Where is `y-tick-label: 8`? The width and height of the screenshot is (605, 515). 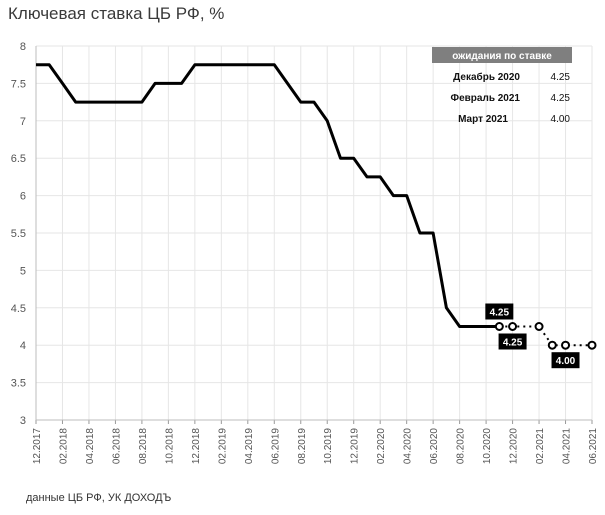 y-tick-label: 8 is located at coordinates (23, 47).